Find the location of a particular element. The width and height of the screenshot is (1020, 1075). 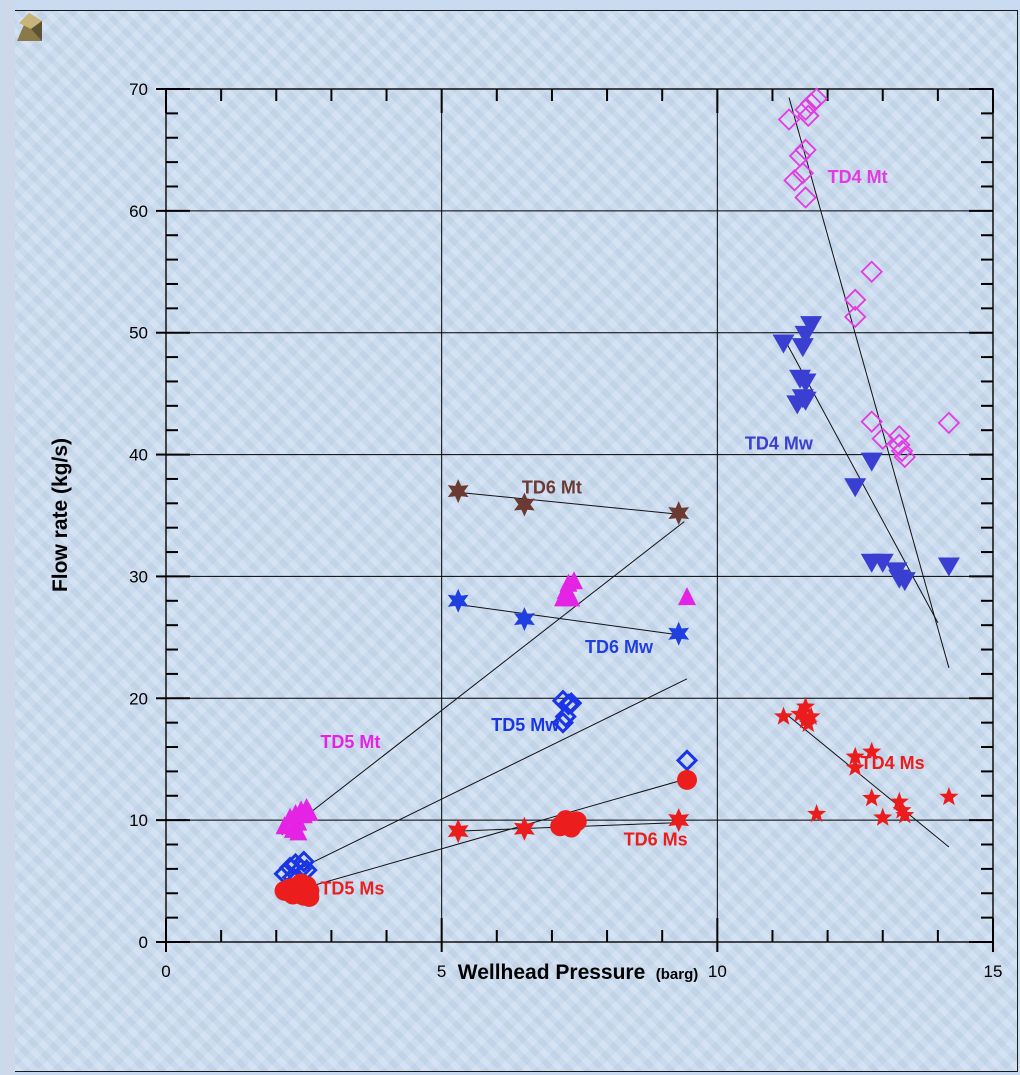

label-td5-mw: TD5 Mw is located at coordinates (525, 725).